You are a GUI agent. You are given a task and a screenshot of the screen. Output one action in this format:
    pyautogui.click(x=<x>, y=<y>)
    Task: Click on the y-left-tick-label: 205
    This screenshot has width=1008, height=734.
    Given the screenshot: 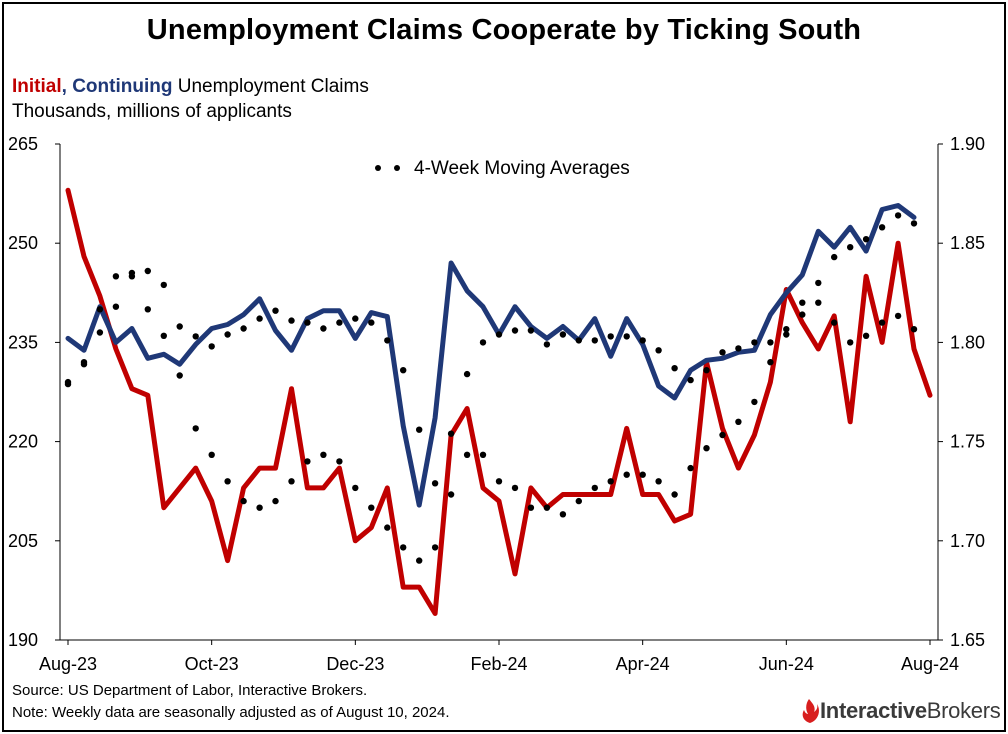 What is the action you would take?
    pyautogui.click(x=23, y=541)
    